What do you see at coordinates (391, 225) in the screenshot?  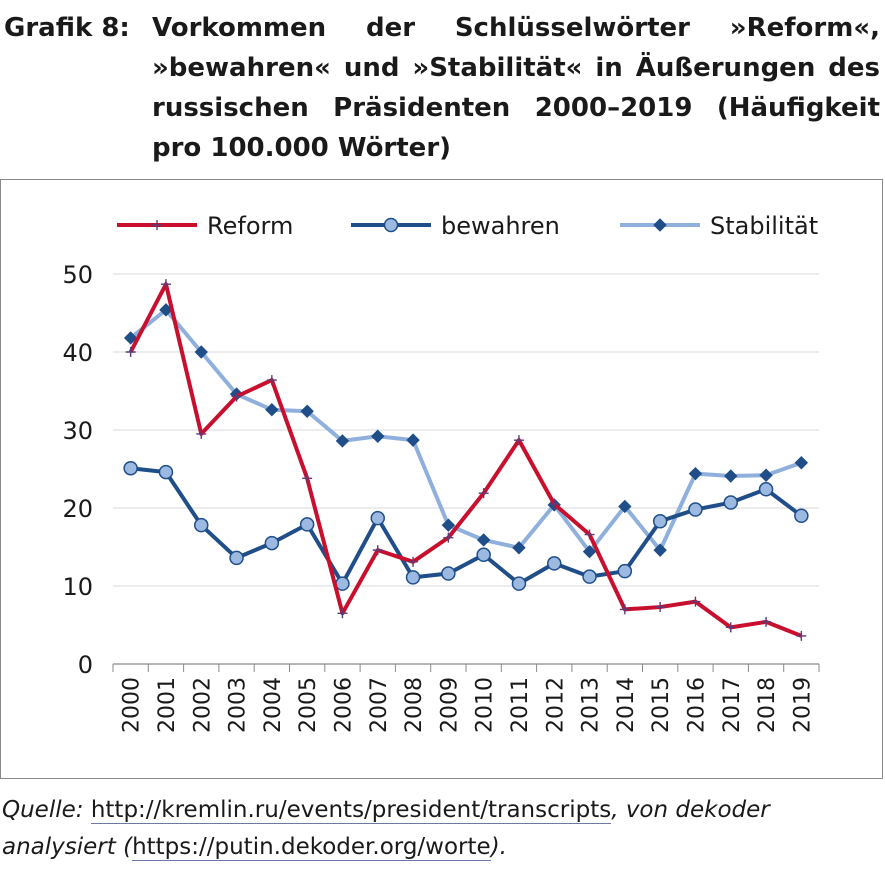 I see `legend-marker-bewahren` at bounding box center [391, 225].